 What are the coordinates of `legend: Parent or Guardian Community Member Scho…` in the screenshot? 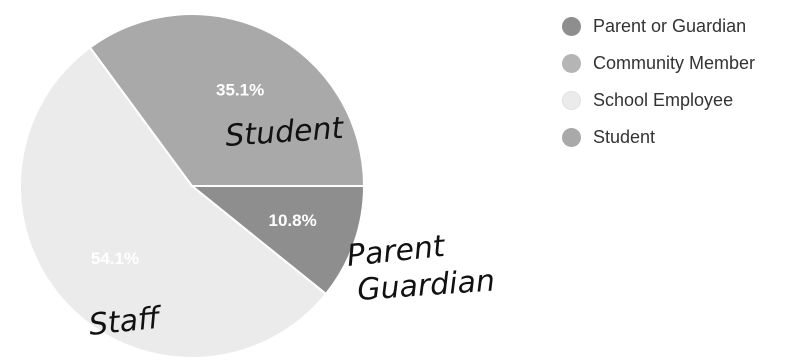 It's located at (658, 82).